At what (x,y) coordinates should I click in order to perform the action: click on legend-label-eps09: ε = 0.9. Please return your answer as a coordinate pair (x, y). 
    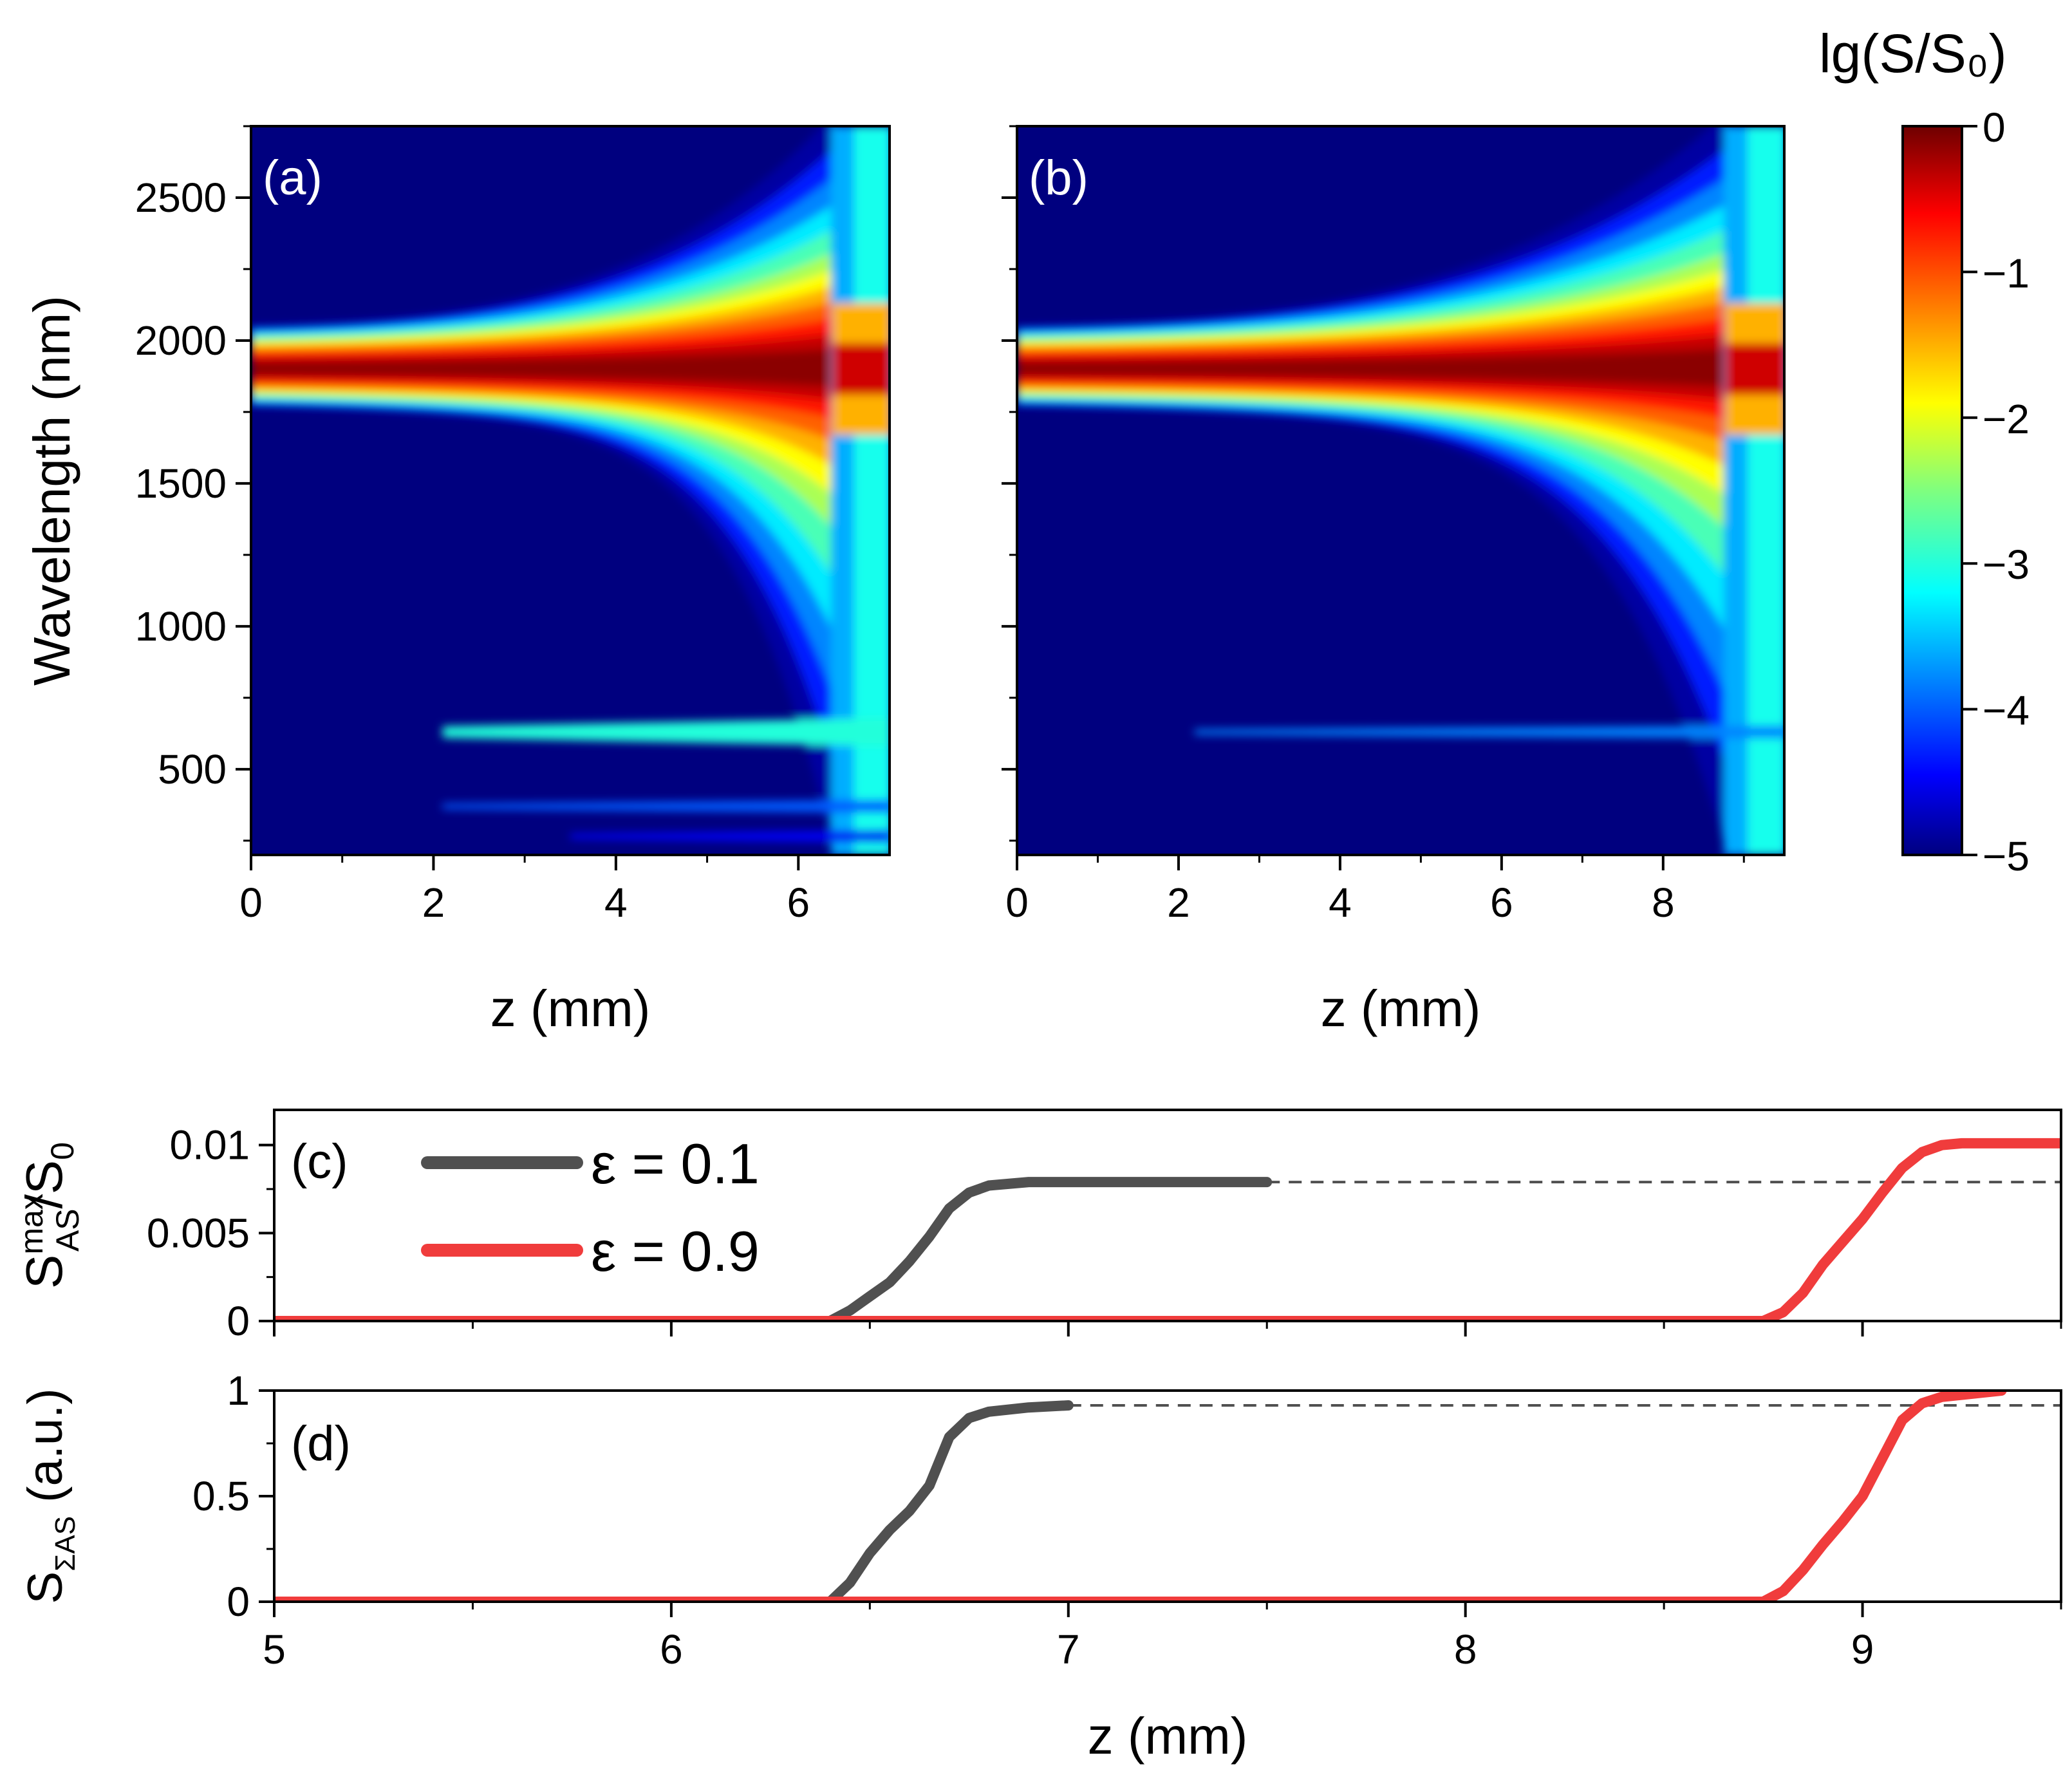
    Looking at the image, I should click on (675, 1251).